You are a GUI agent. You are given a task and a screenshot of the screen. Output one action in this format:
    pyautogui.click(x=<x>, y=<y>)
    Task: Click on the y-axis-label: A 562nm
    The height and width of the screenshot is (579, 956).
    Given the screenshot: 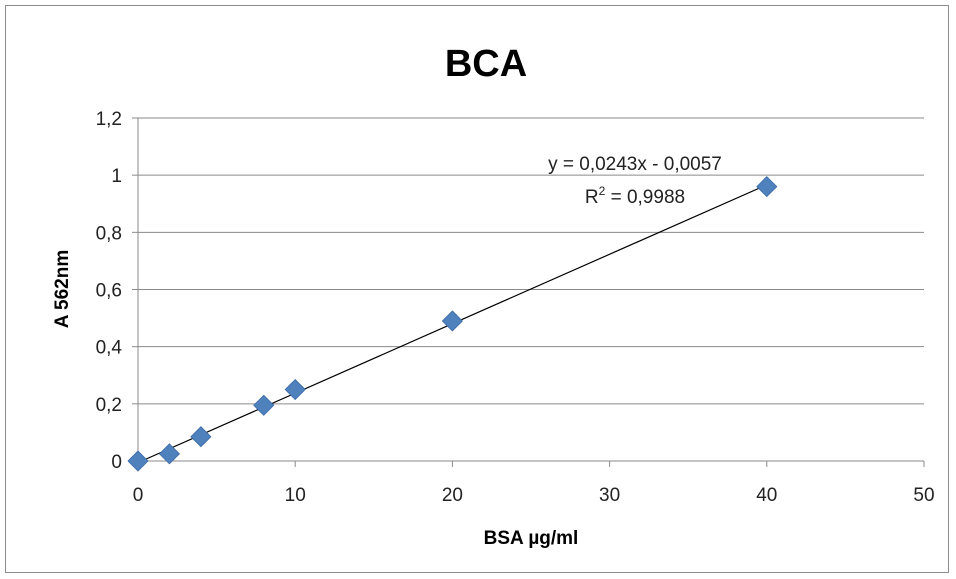 What is the action you would take?
    pyautogui.click(x=62, y=289)
    